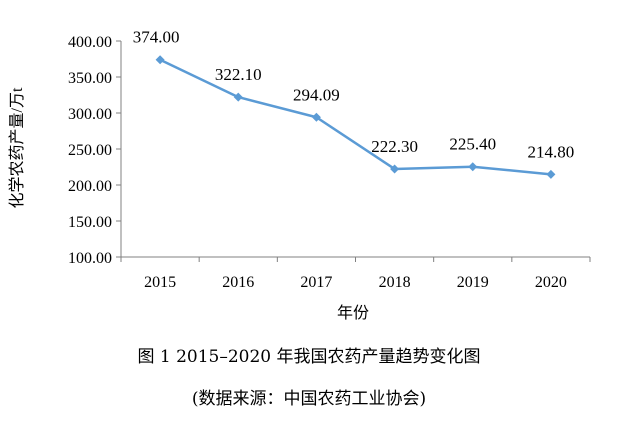 This screenshot has width=618, height=424. Describe the element at coordinates (90, 222) in the screenshot. I see `y-tick-label: 150.00` at that location.